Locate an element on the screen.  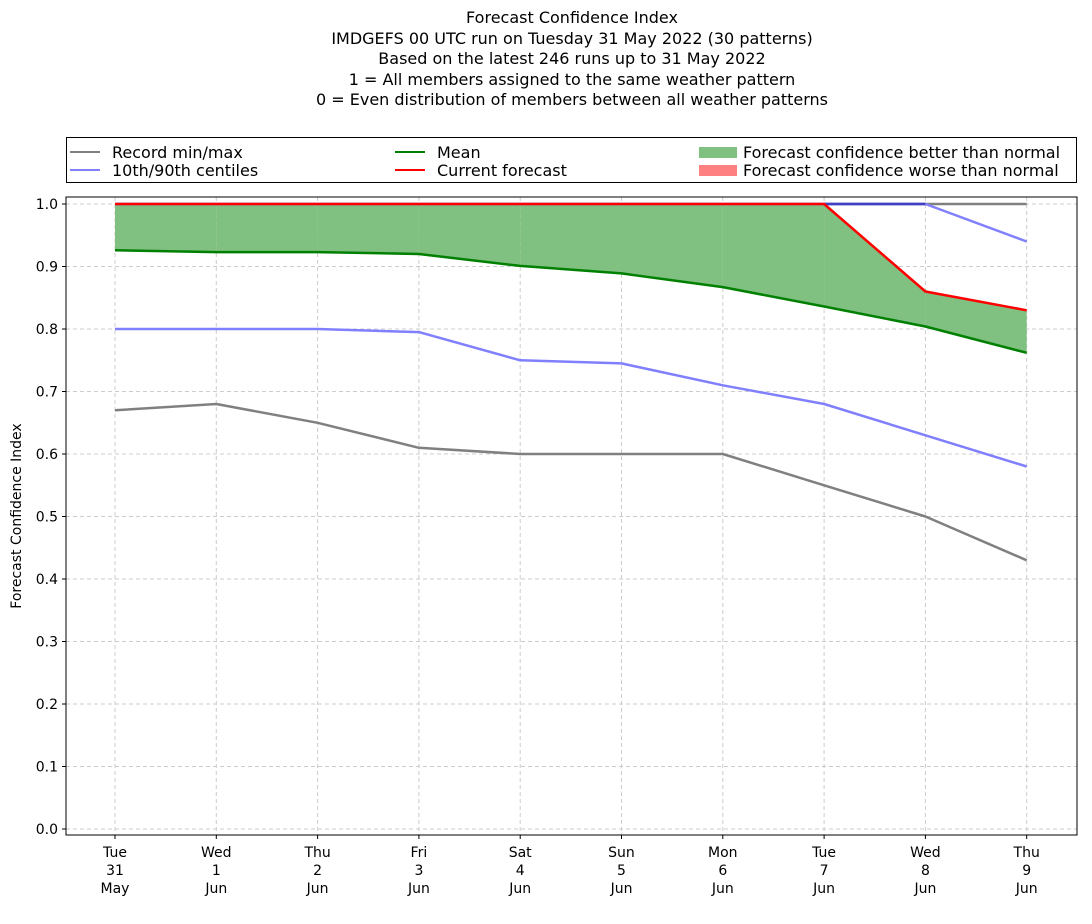
legend-swatch-current is located at coordinates (410, 170).